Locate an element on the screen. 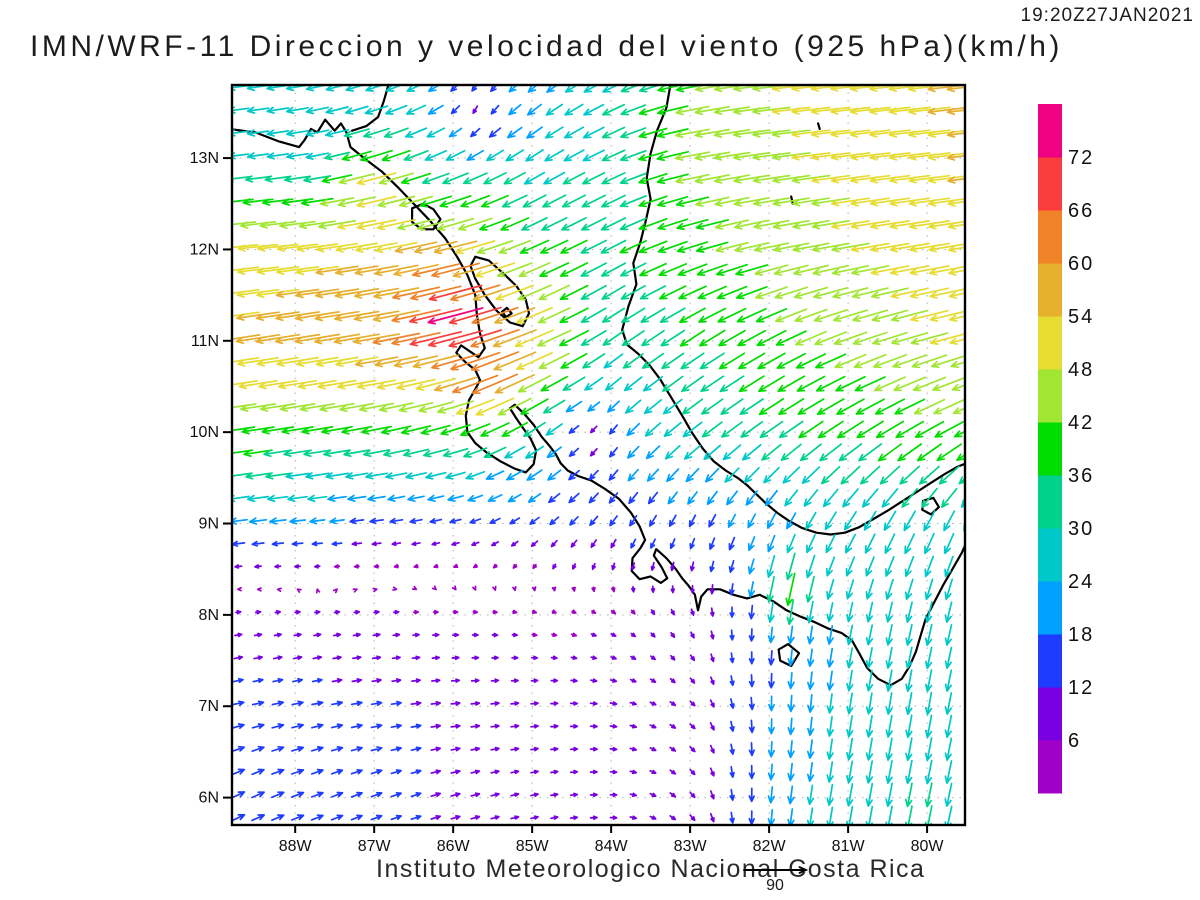 Image resolution: width=1200 pixels, height=900 pixels. y-tick-label: 9N is located at coordinates (209, 524).